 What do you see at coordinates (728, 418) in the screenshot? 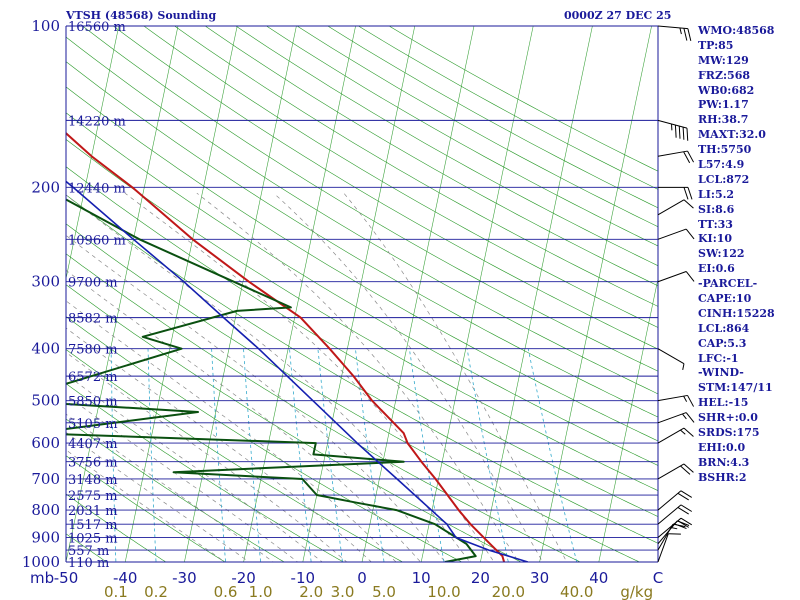
I see `stat-item: SHR+:0.0` at bounding box center [728, 418].